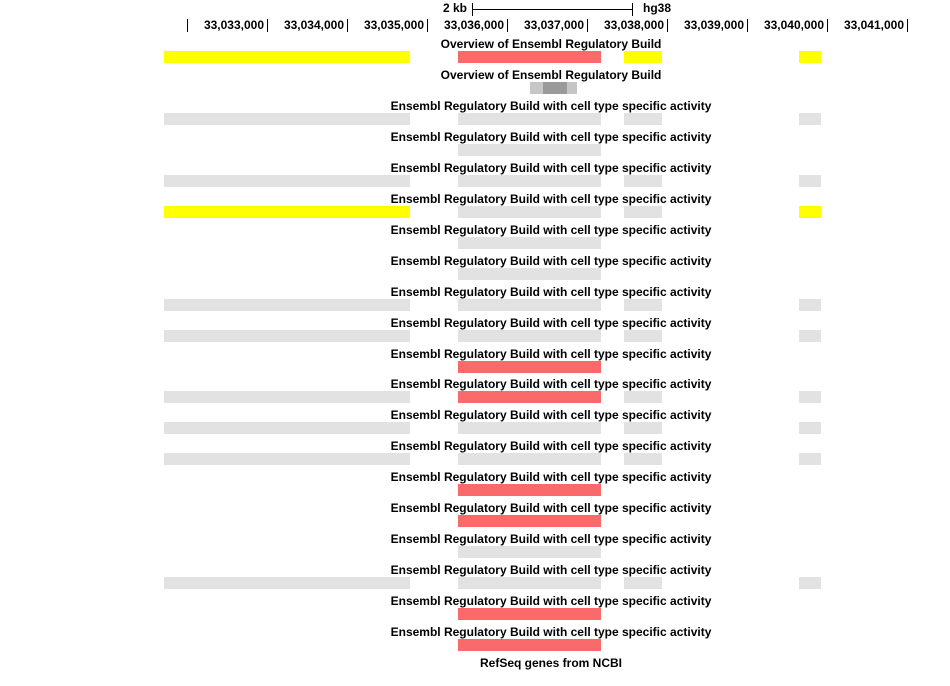 Image resolution: width=950 pixels, height=686 pixels. Describe the element at coordinates (553, 25) in the screenshot. I see `ruler-tick-label: 33,037,000` at that location.